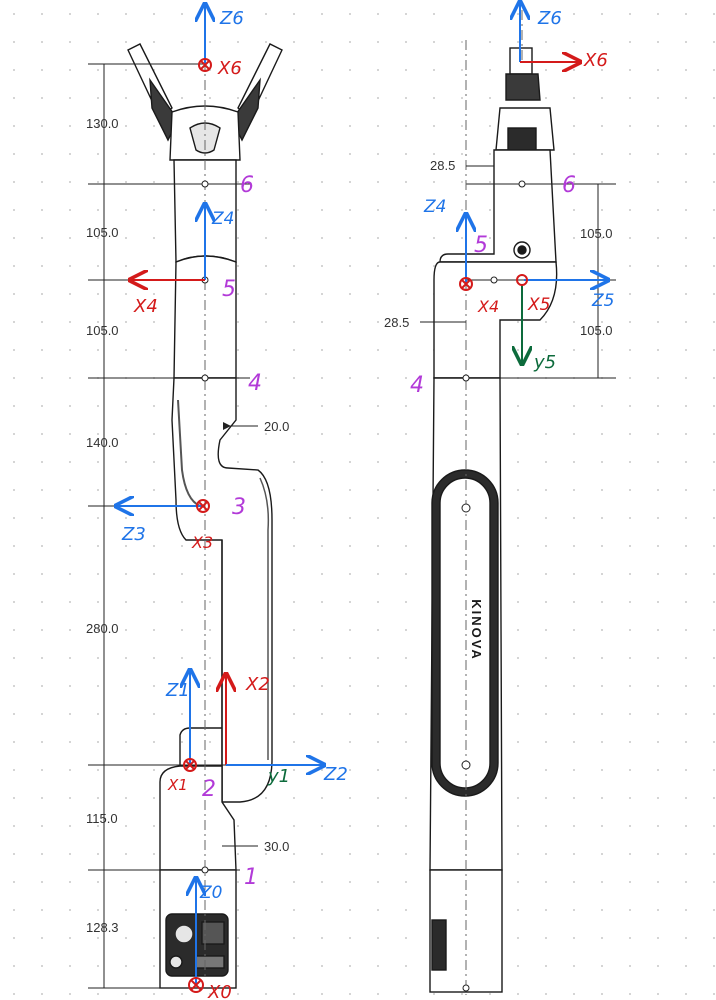 This screenshot has width=716, height=1000. I want to click on label-x6: X6, so click(229, 68).